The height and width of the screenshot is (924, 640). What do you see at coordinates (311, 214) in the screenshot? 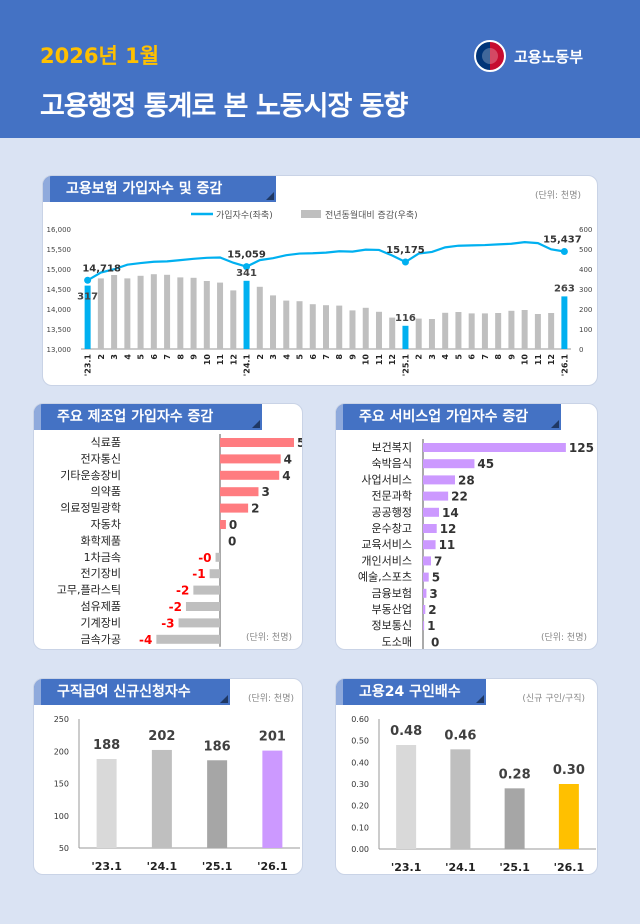
I see `legend-bar-swatch` at bounding box center [311, 214].